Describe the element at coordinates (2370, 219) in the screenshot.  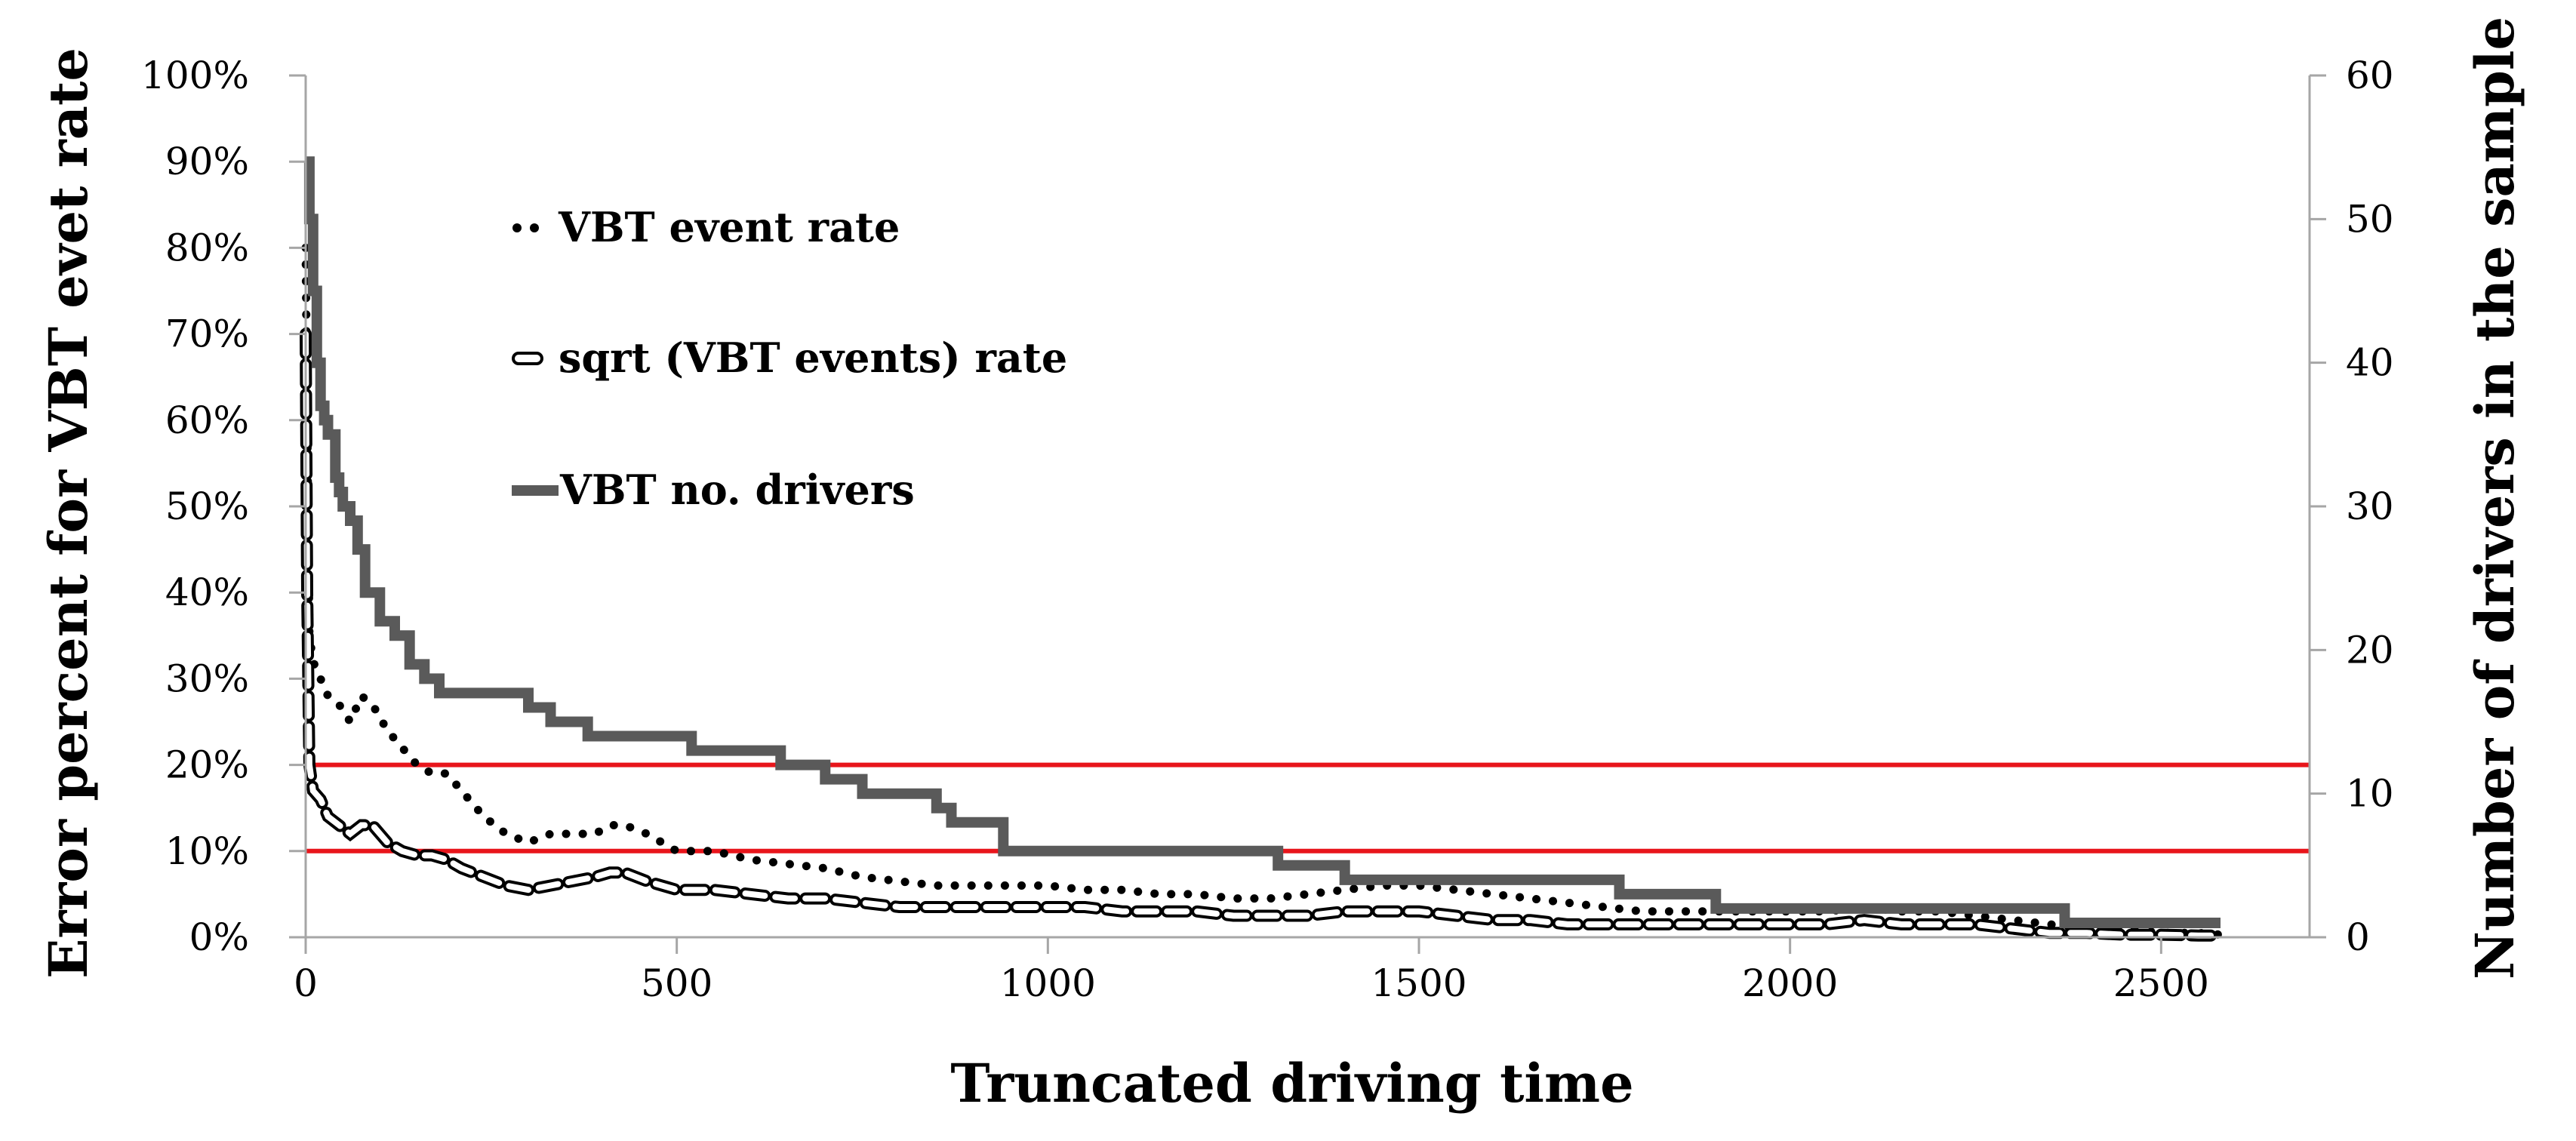
I see `right-axis-tick-label: 50` at that location.